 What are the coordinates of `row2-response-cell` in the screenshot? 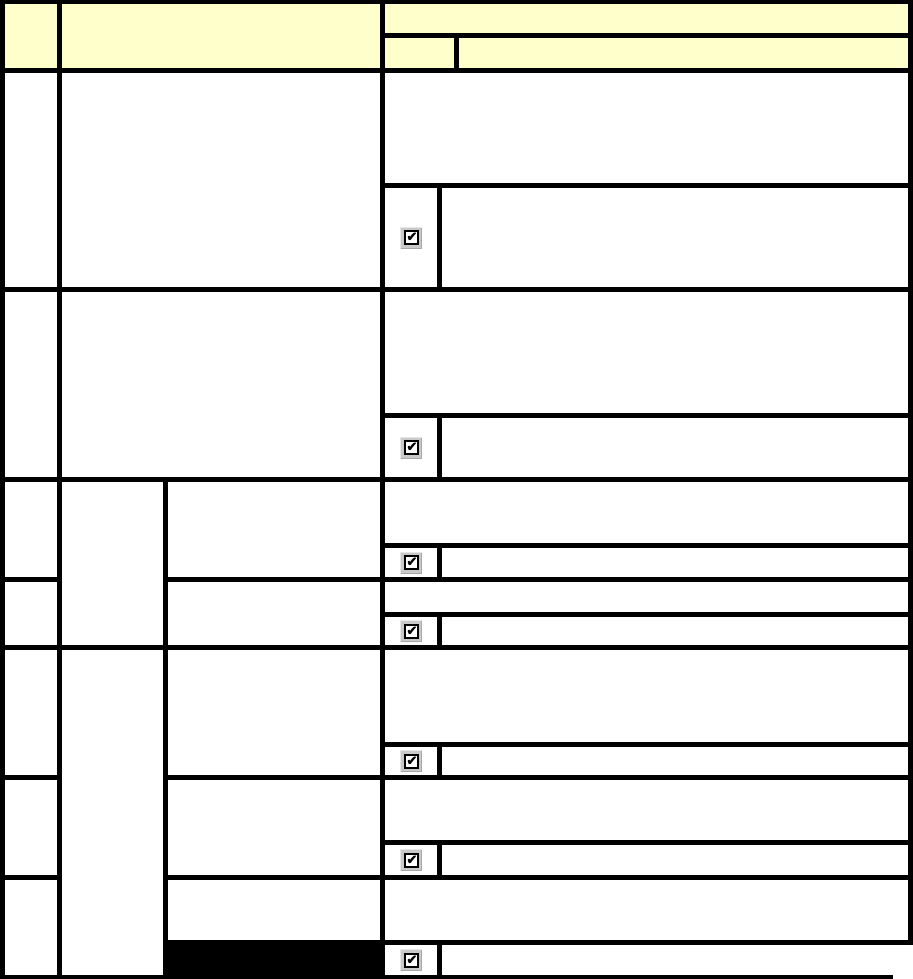 It's located at (675, 447).